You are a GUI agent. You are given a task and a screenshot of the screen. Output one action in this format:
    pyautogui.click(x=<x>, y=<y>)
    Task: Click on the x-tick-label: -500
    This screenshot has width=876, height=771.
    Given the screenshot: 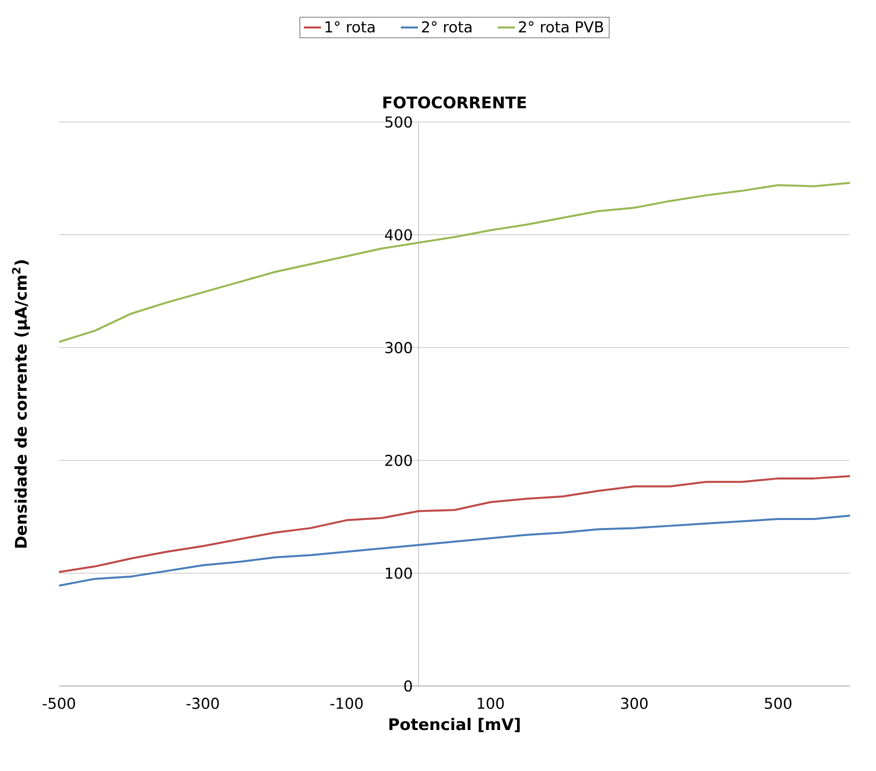 What is the action you would take?
    pyautogui.click(x=59, y=704)
    